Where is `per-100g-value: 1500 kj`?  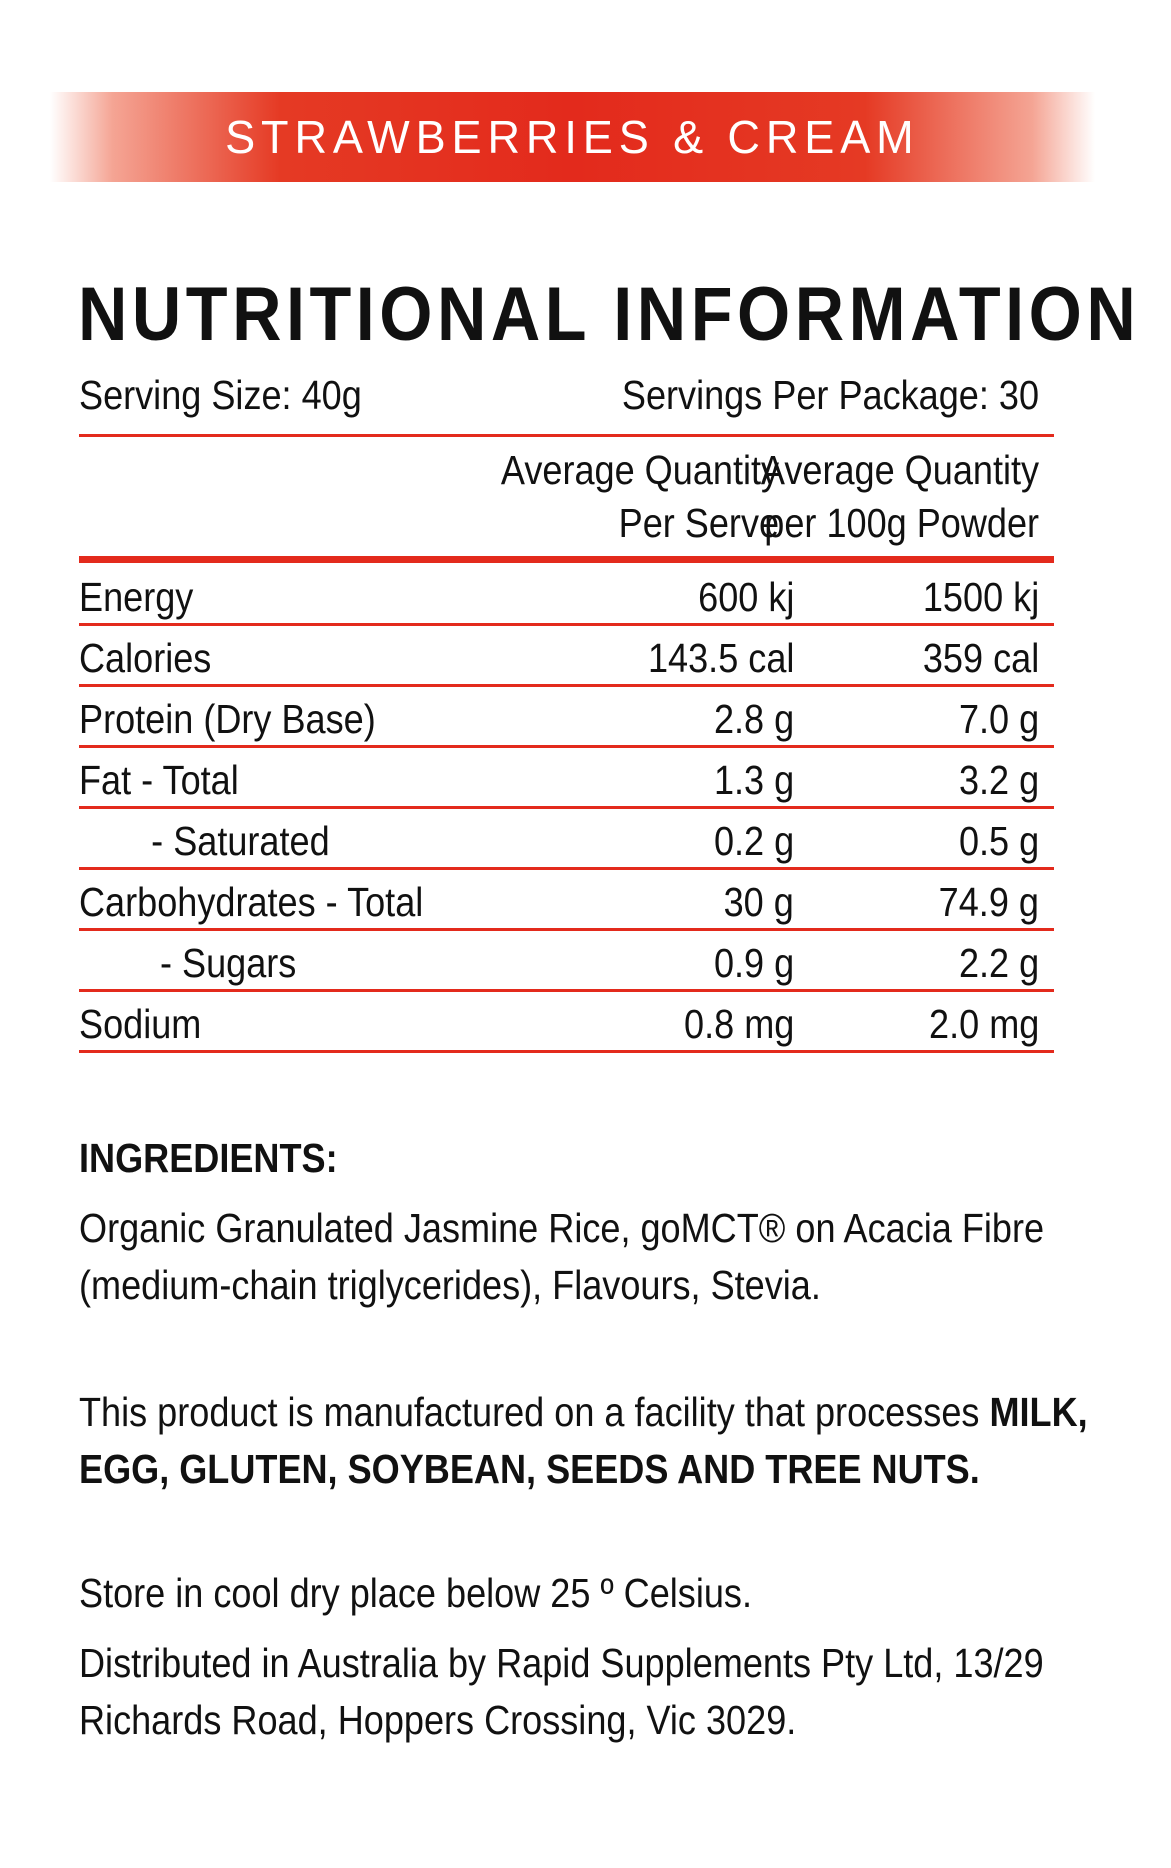 per-100g-value: 1500 kj is located at coordinates (980, 597).